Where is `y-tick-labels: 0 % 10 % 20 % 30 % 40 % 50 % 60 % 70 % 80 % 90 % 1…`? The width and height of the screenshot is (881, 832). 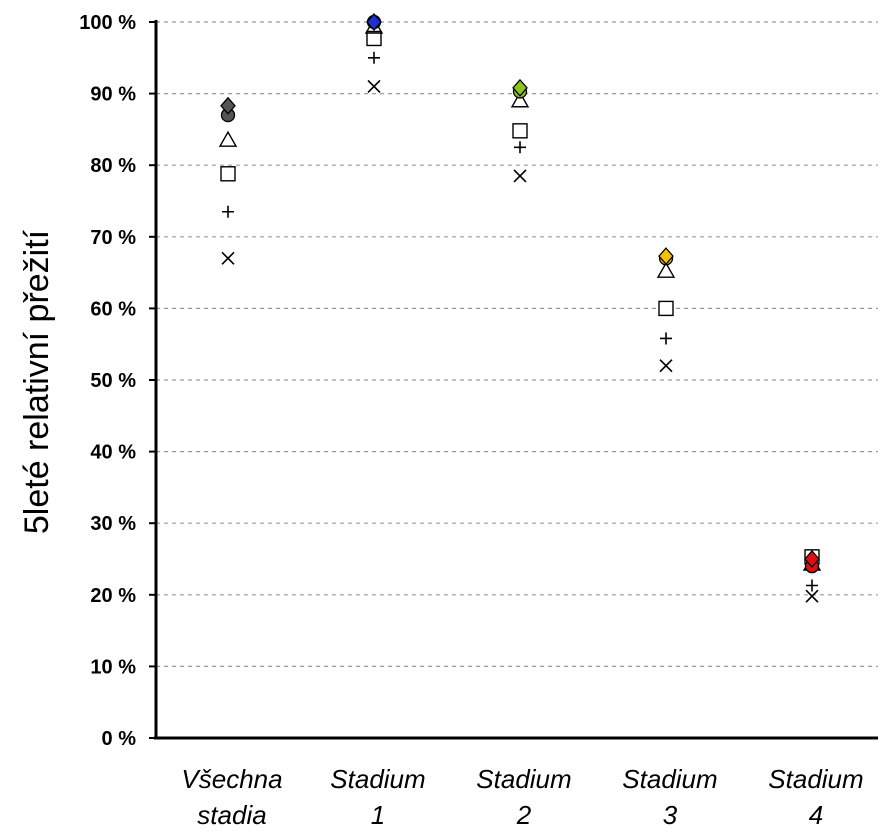
y-tick-labels: 0 % 10 % 20 % 30 % 40 % 50 % 60 % 70 % 80 % 90 % 1… is located at coordinates (107, 381).